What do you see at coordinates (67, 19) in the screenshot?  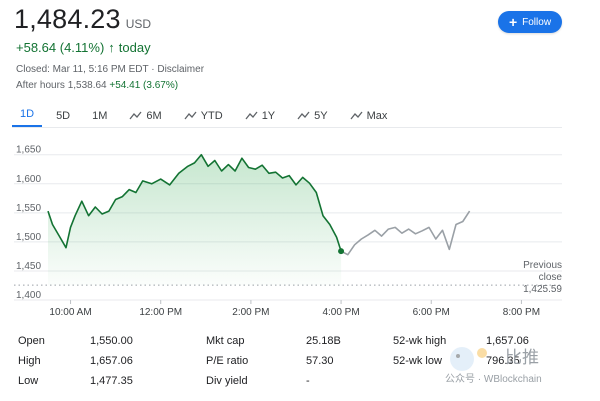 I see `current-price: 1,484.23` at bounding box center [67, 19].